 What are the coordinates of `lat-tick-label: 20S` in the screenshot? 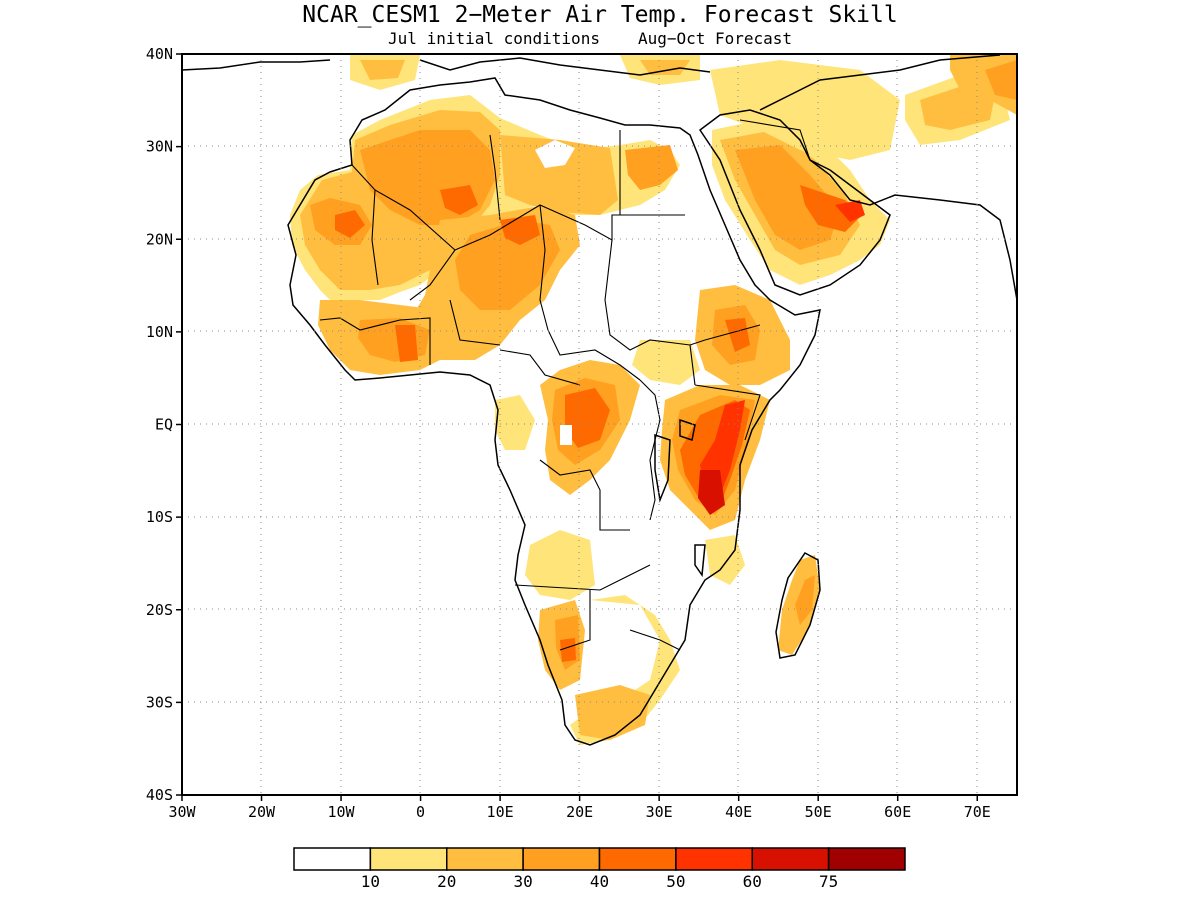 It's located at (159, 610).